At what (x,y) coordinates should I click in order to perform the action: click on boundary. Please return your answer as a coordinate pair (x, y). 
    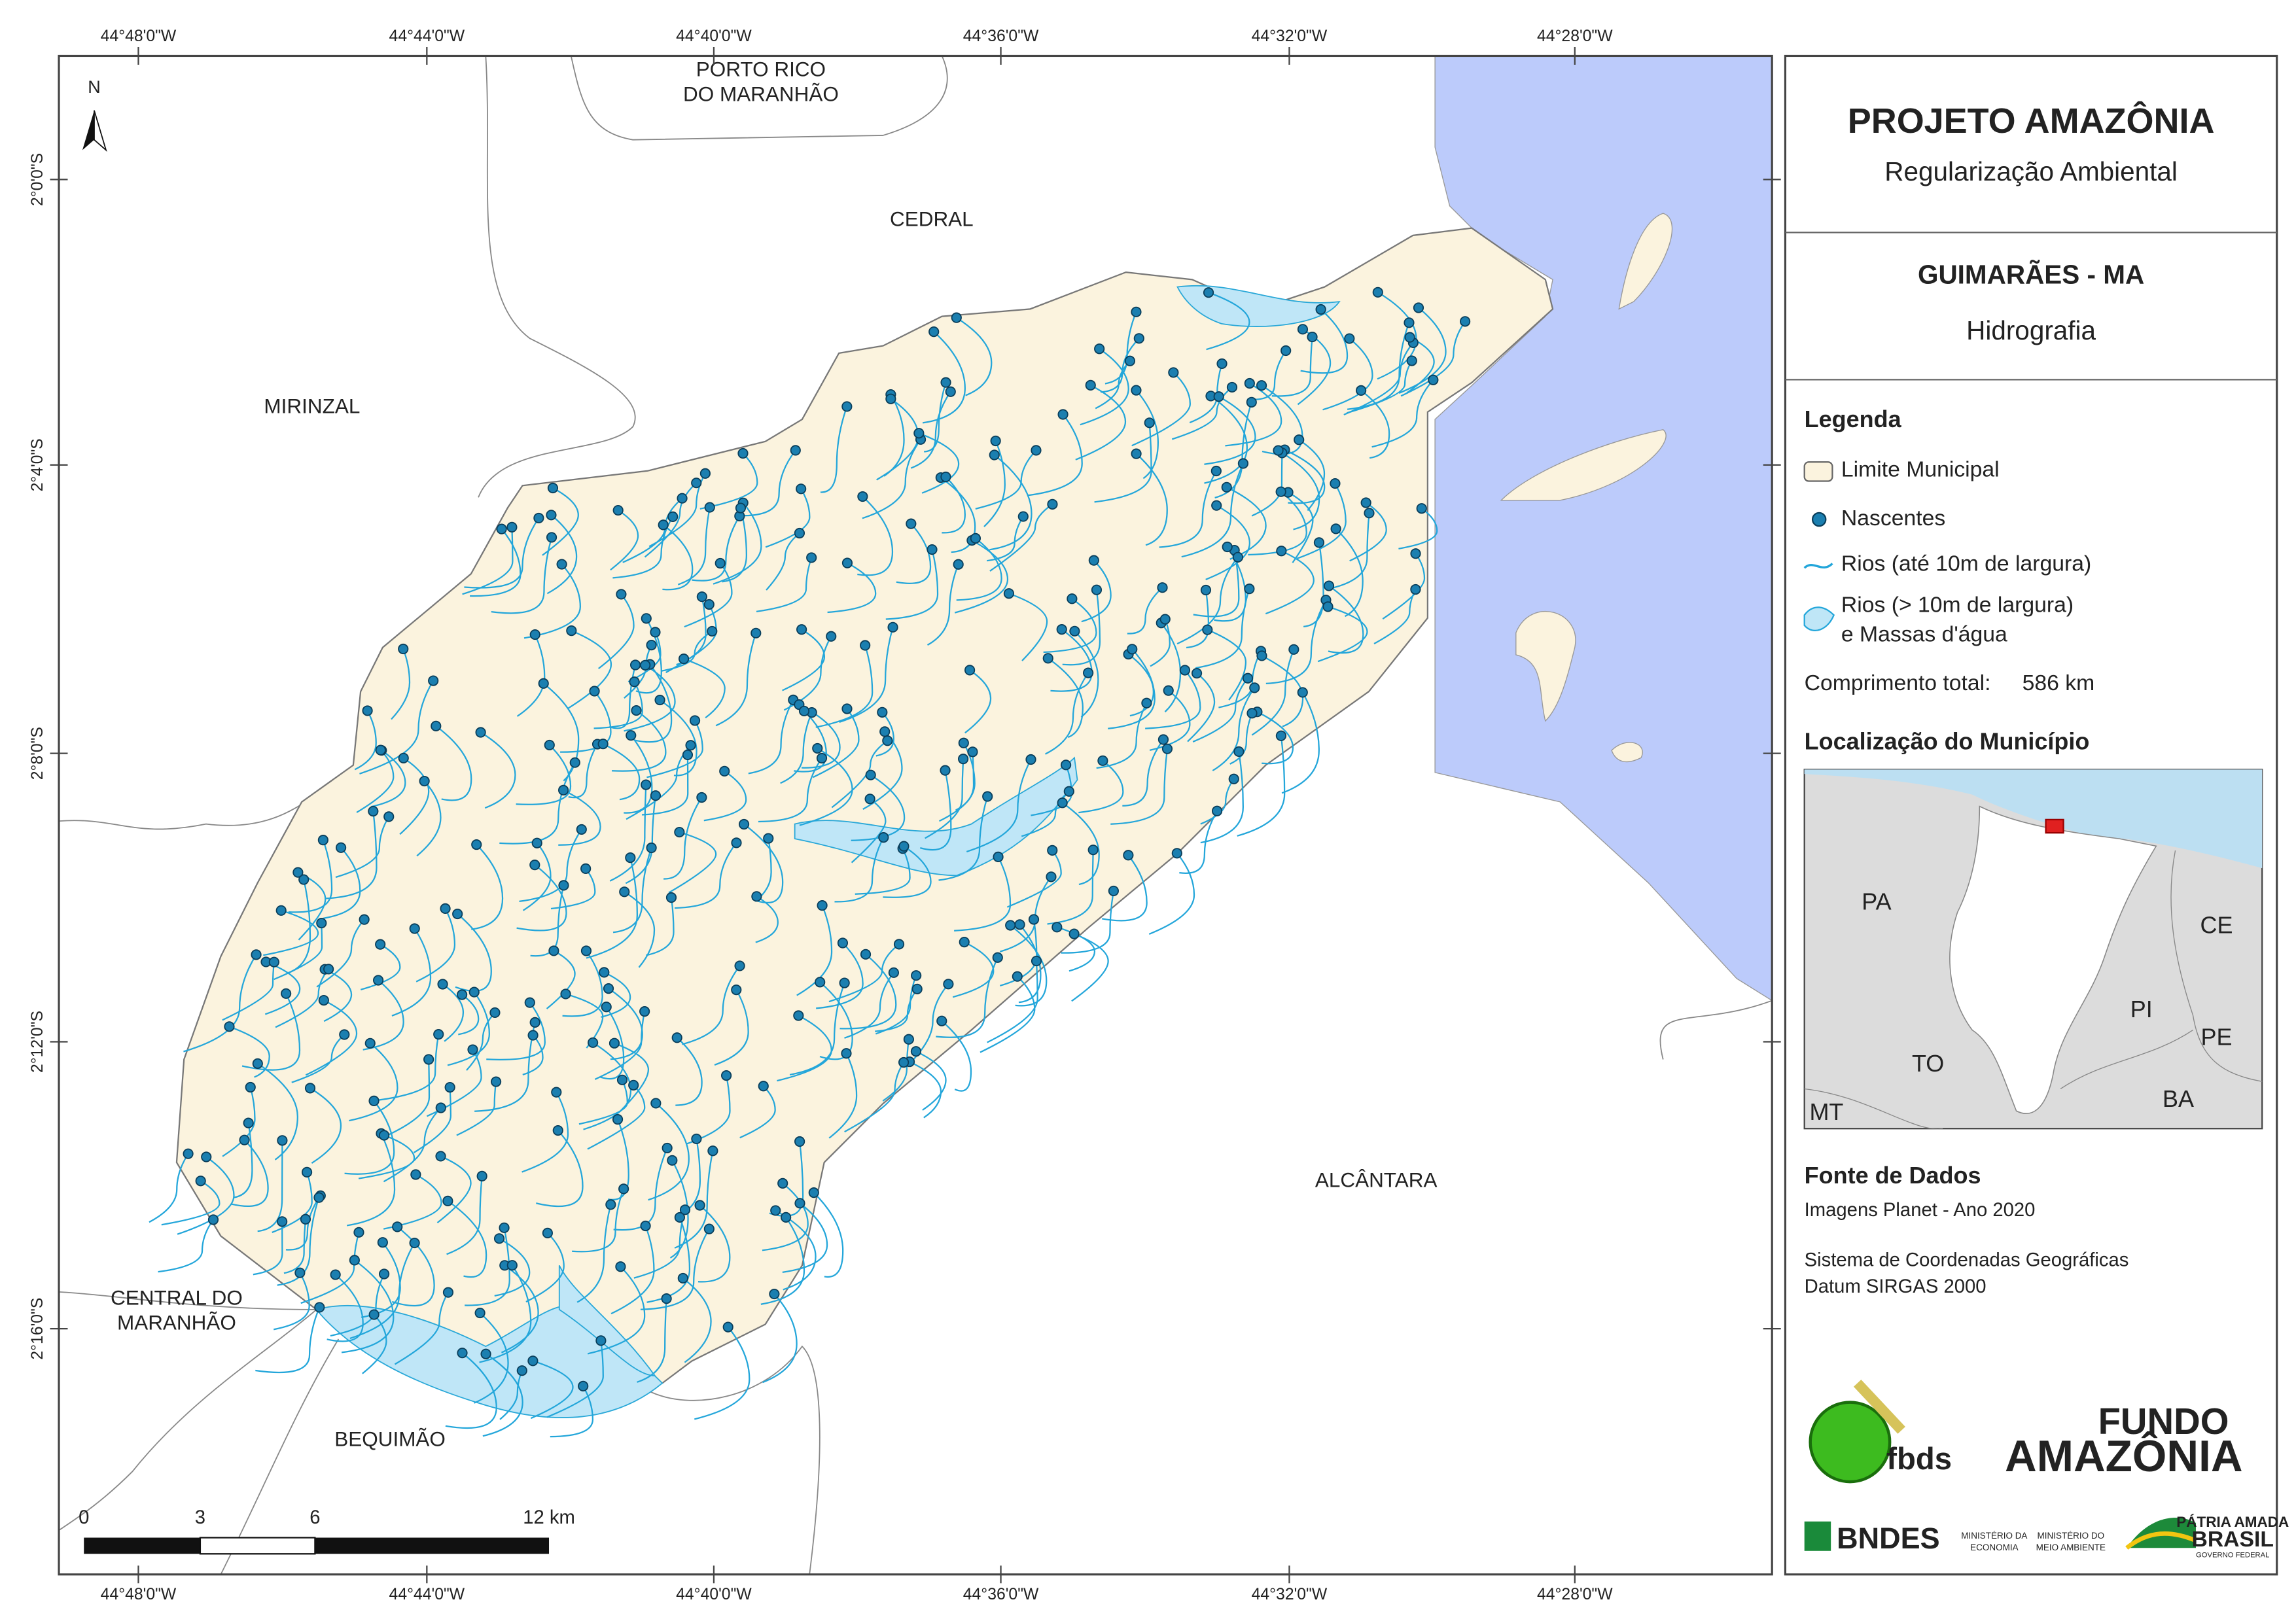
    Looking at the image, I should click on (187, 812).